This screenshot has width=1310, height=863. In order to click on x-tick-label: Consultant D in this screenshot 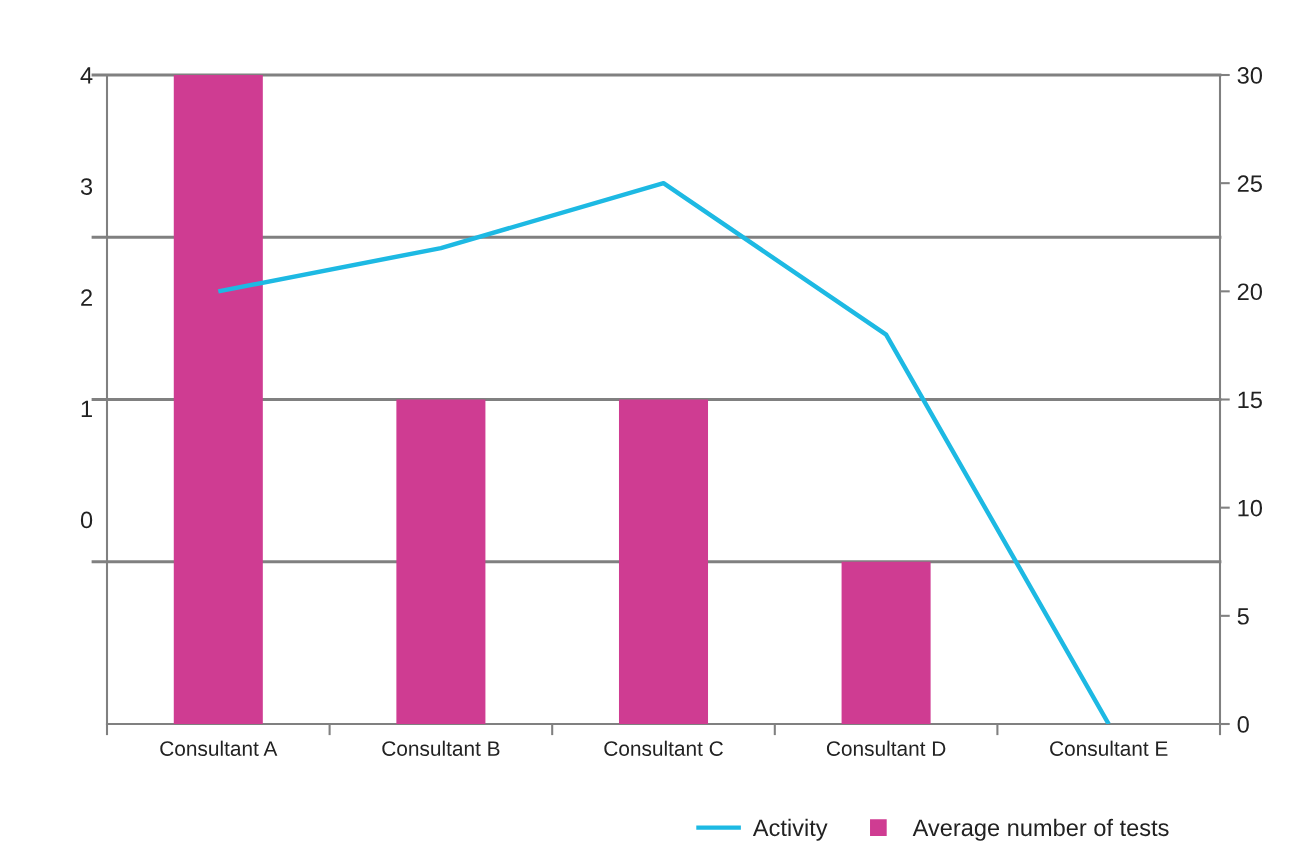, I will do `click(886, 748)`.